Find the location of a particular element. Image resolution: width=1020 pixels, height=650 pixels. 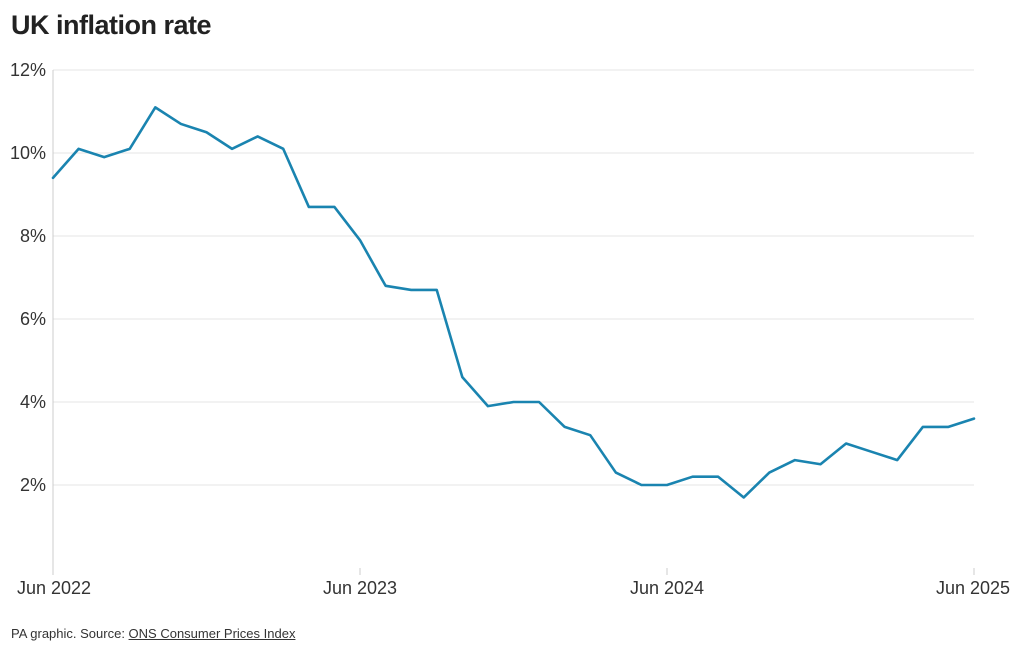

x-tick-label: Jun 2022 is located at coordinates (54, 588).